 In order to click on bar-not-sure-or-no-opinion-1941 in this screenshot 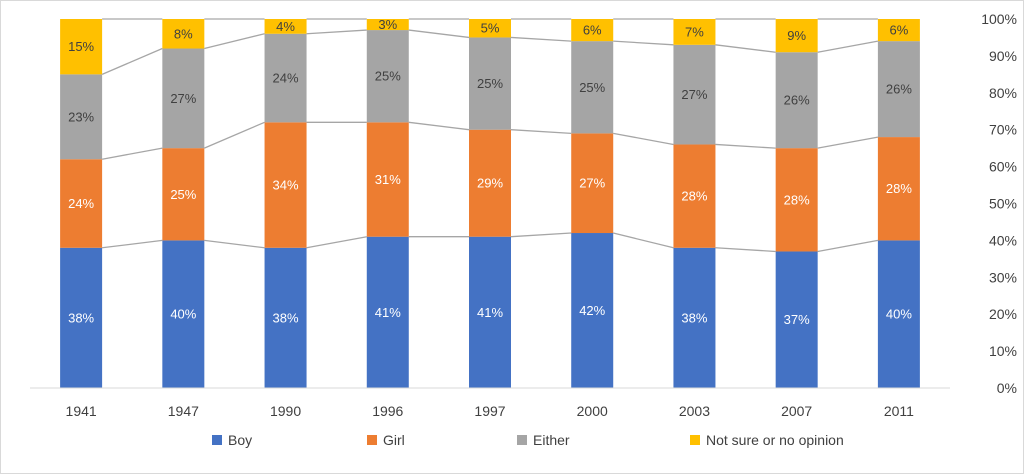, I will do `click(81, 47)`.